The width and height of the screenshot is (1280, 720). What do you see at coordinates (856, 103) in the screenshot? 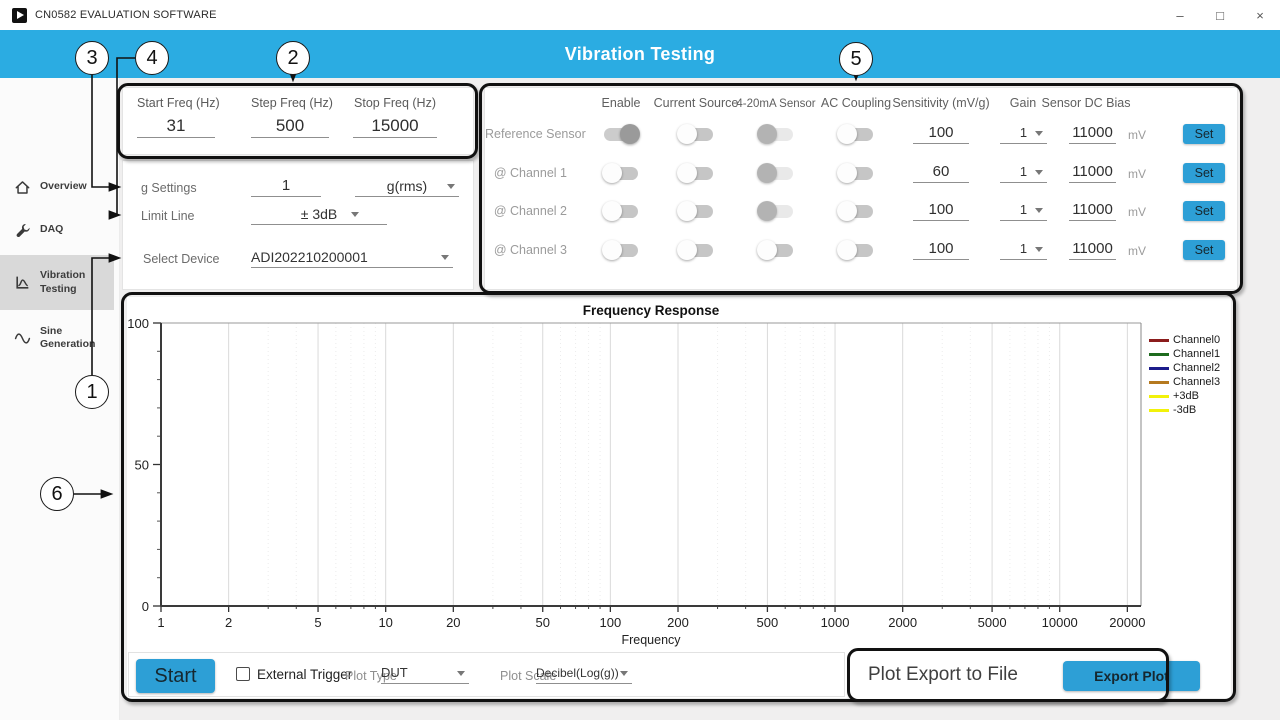
I see `column-header-ac-coupling: AC Coupling` at bounding box center [856, 103].